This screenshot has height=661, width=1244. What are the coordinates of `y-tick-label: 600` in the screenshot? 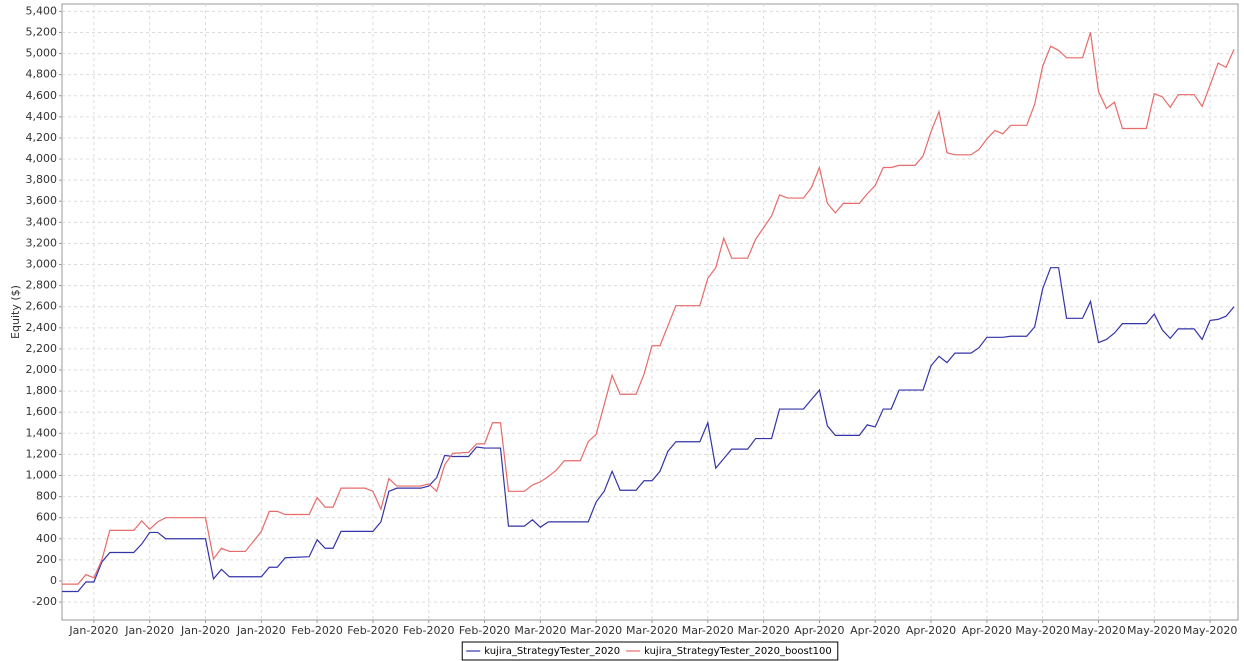 It's located at (46, 517).